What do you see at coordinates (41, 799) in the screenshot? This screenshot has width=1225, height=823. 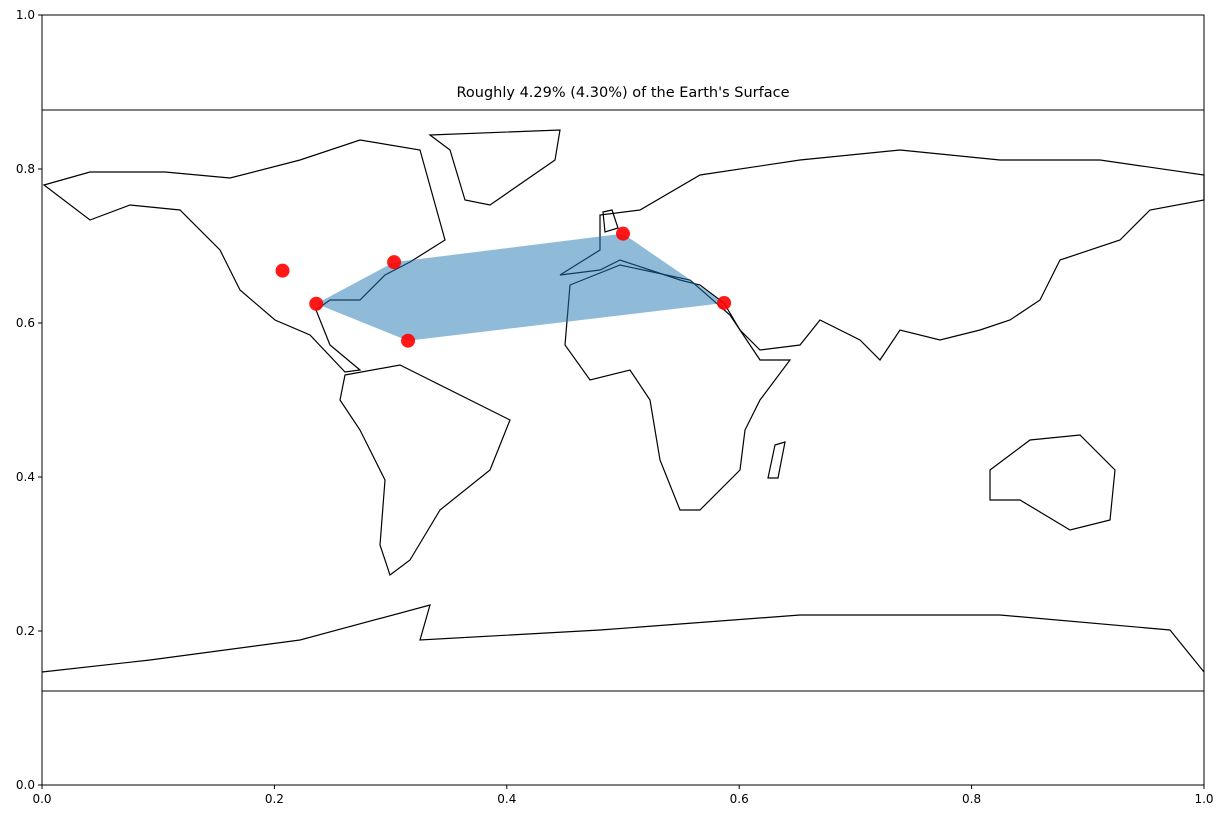 I see `x-tick-label: 0.0` at bounding box center [41, 799].